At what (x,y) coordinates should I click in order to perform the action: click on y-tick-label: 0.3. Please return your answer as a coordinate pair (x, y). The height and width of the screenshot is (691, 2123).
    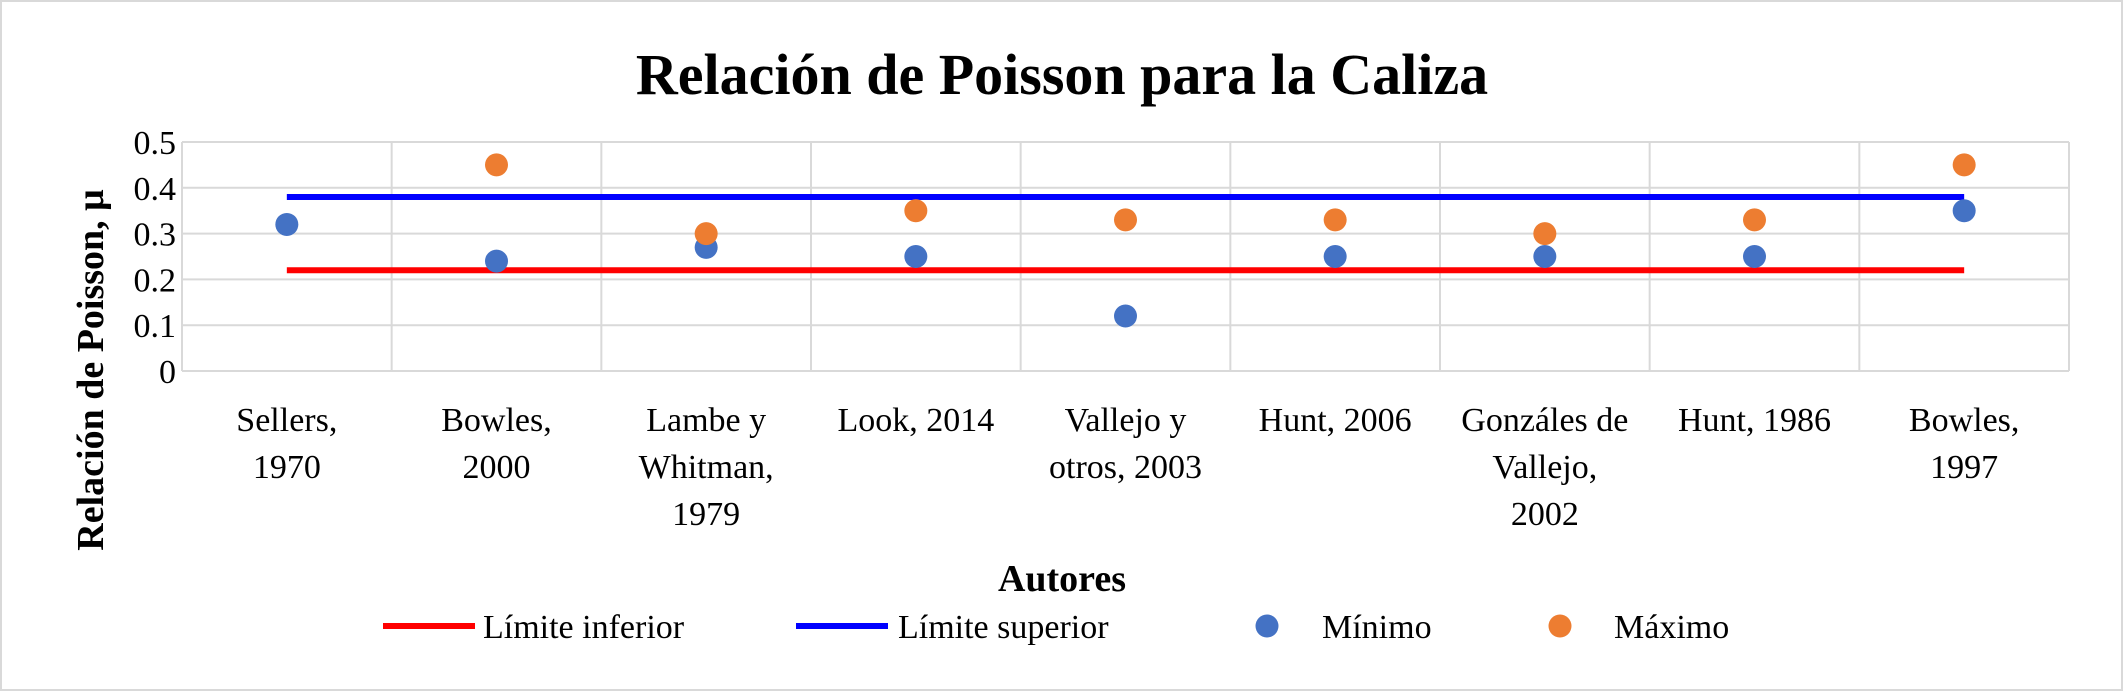
    Looking at the image, I should click on (155, 235).